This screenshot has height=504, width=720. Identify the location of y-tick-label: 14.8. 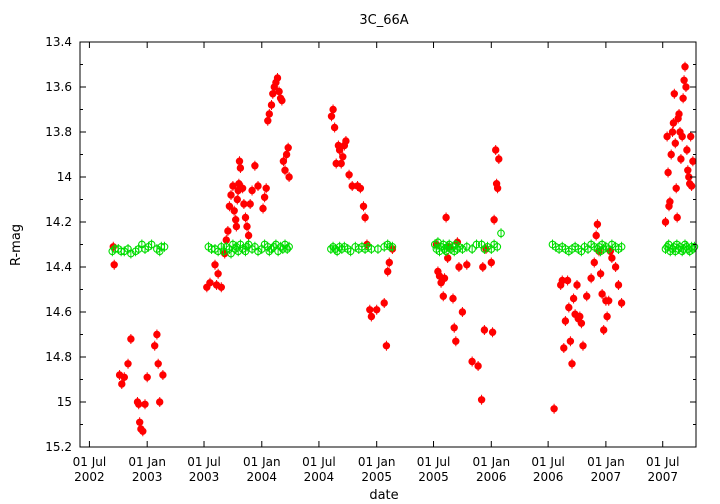
(58, 357).